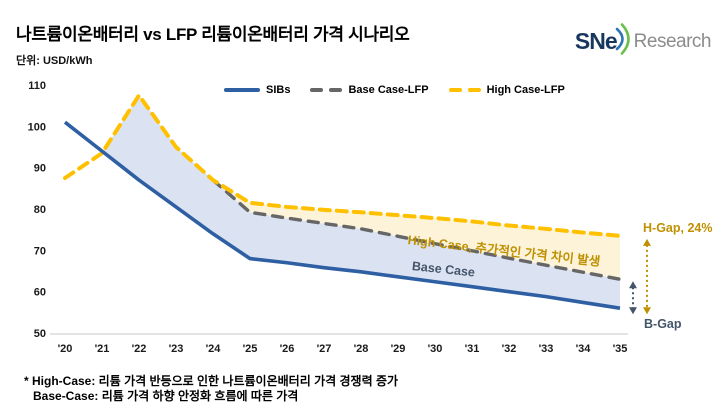 The height and width of the screenshot is (416, 725). I want to click on svg-text: '26, so click(287, 349).